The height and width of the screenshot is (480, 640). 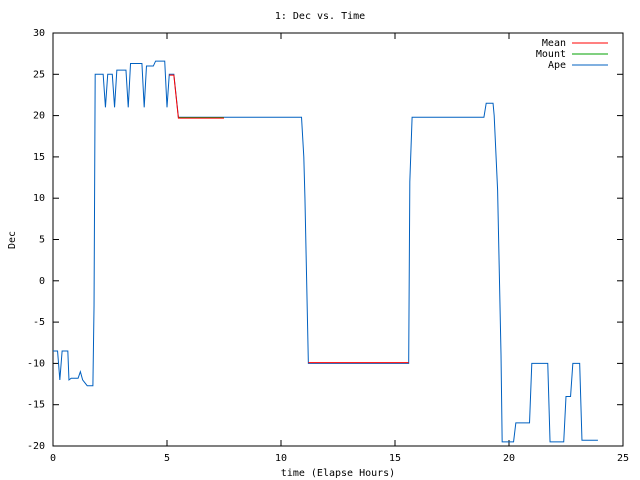 I want to click on legend-label: Ape, so click(x=557, y=65).